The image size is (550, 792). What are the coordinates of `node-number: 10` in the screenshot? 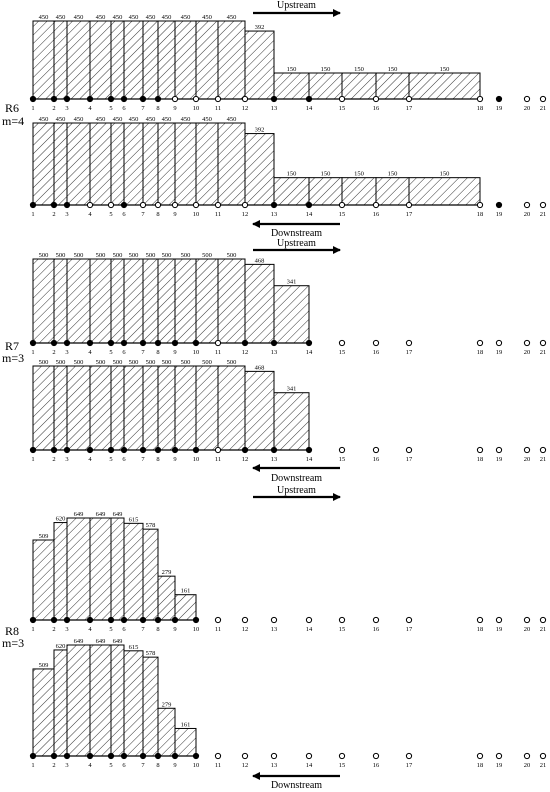 It's located at (196, 214).